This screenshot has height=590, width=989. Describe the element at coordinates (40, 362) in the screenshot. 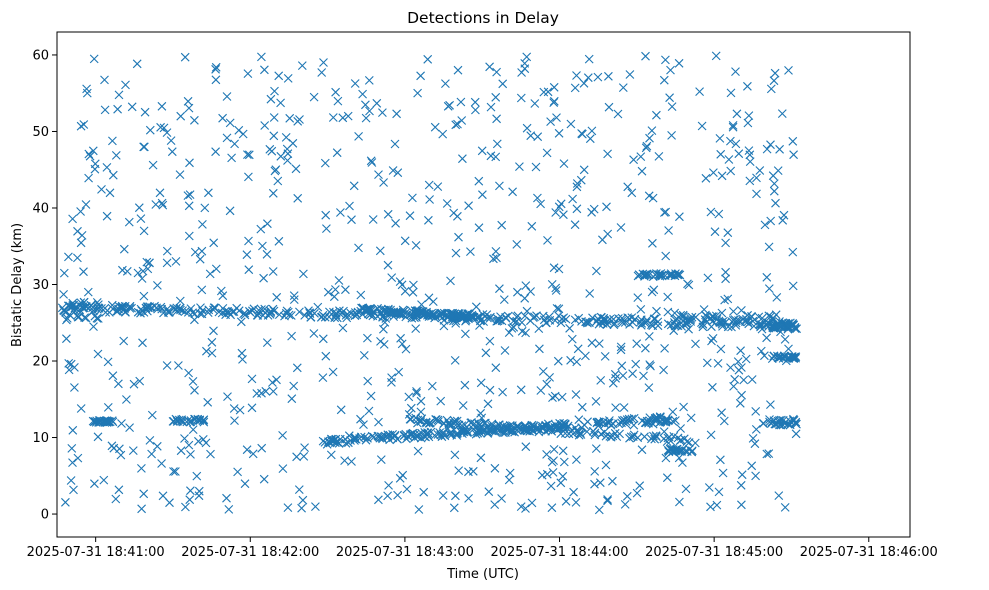

I see `y-tick-label: 20` at that location.